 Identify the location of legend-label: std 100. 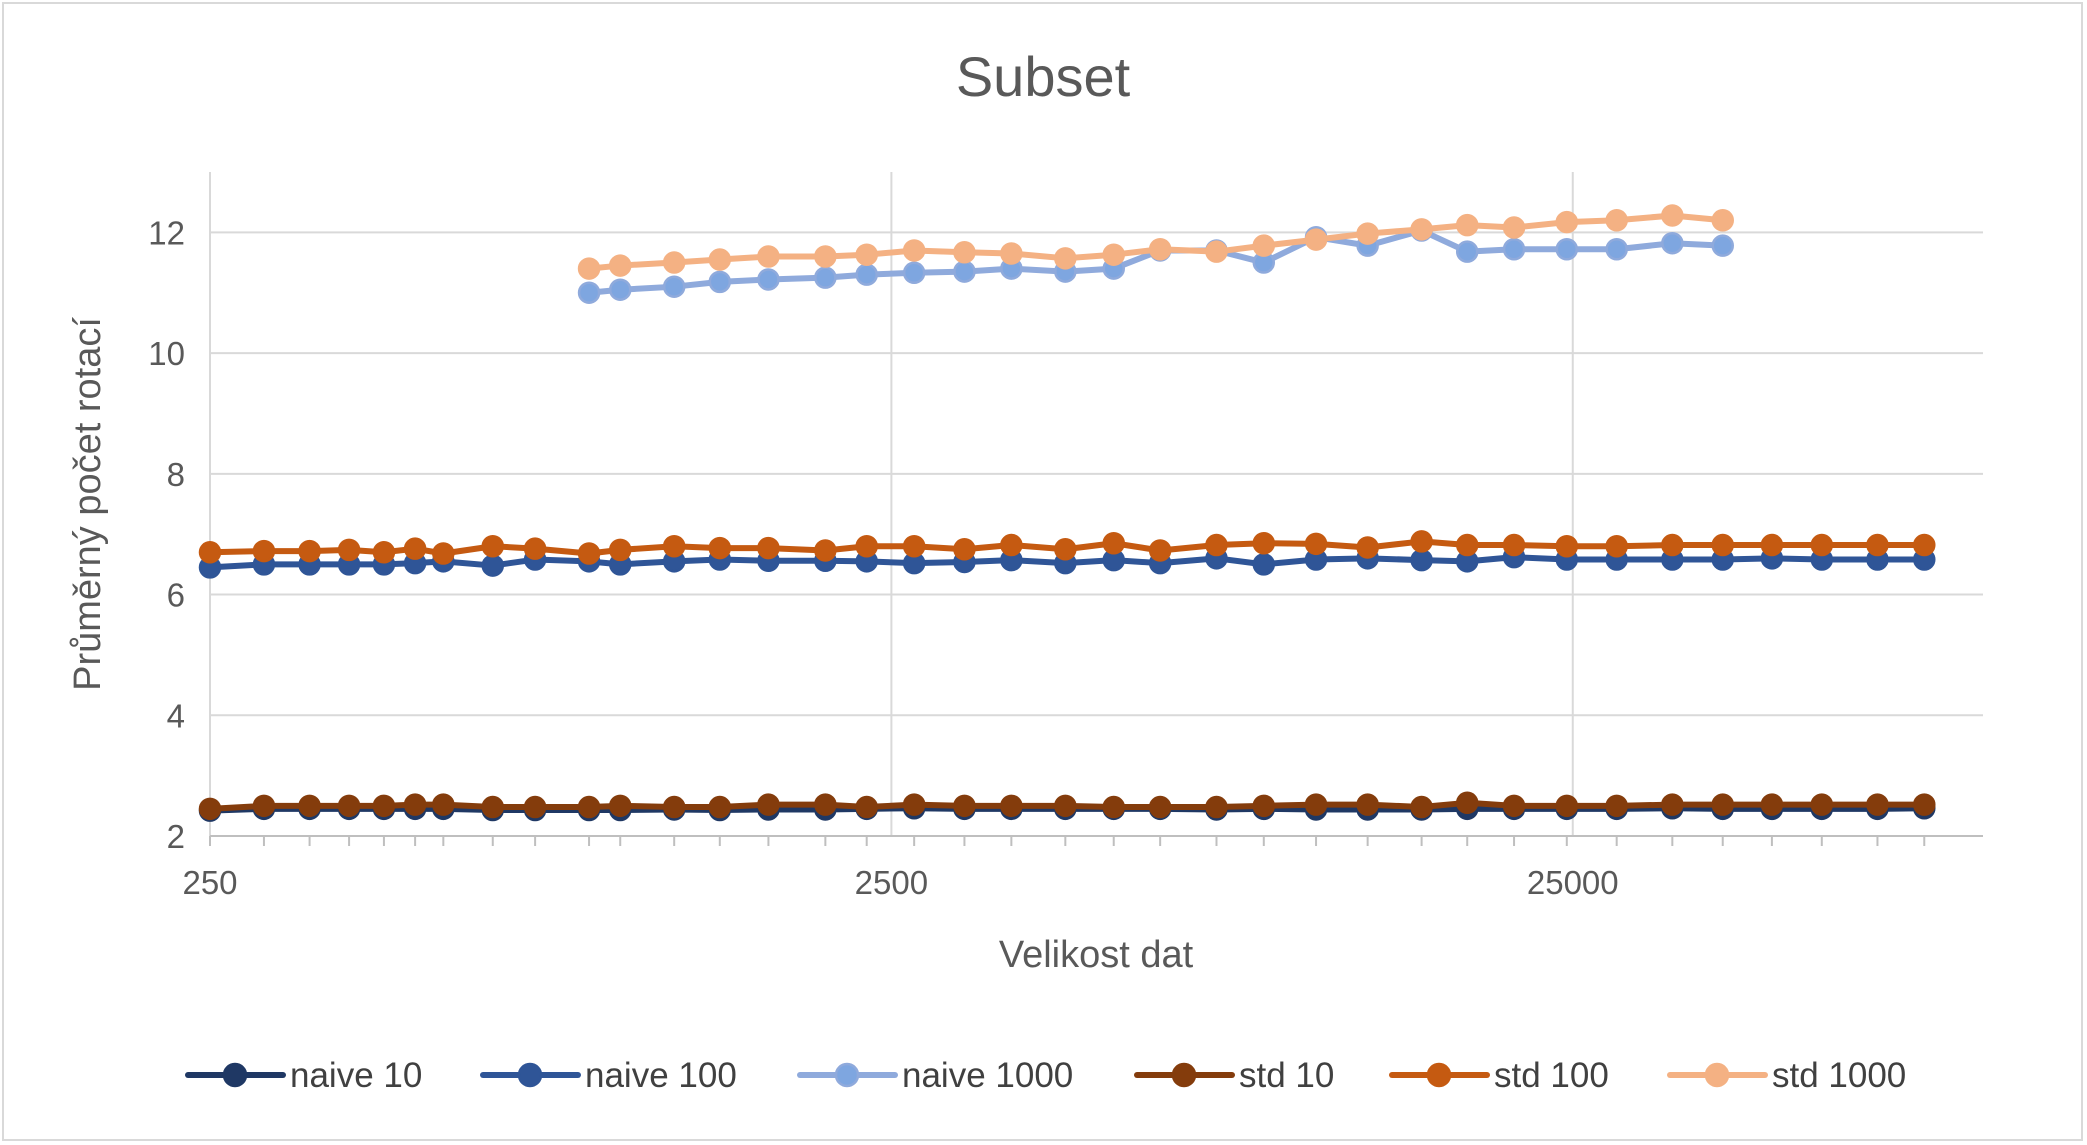
(1551, 1075).